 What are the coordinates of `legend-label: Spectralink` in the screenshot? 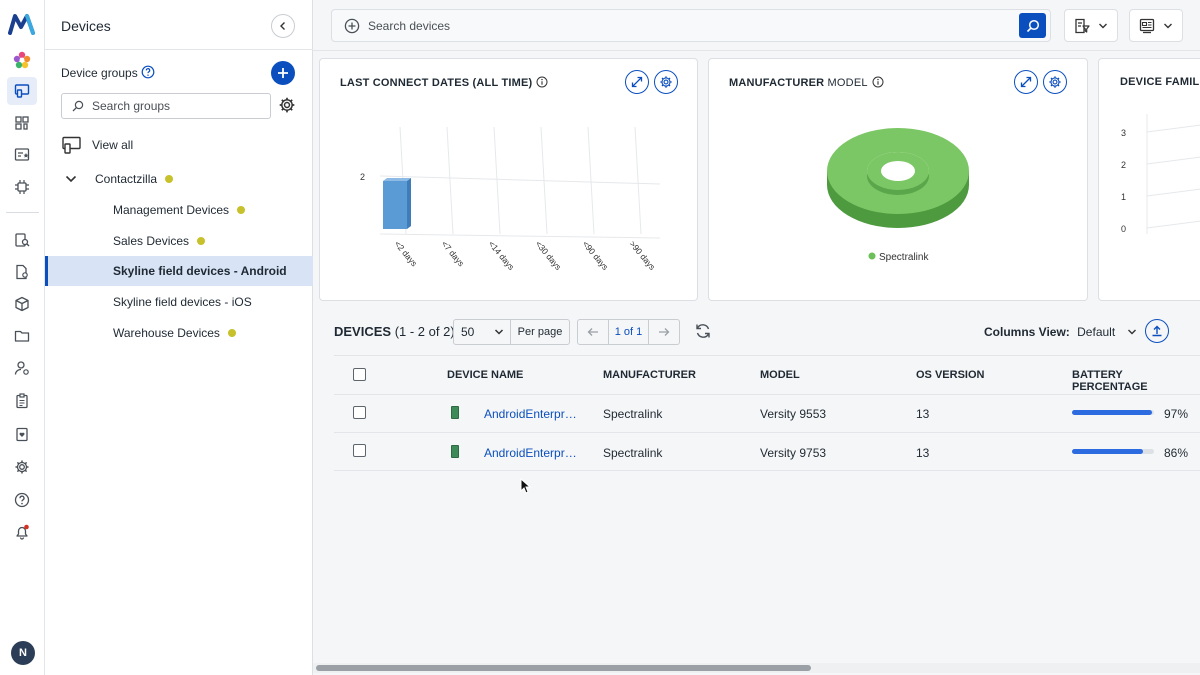 It's located at (904, 257).